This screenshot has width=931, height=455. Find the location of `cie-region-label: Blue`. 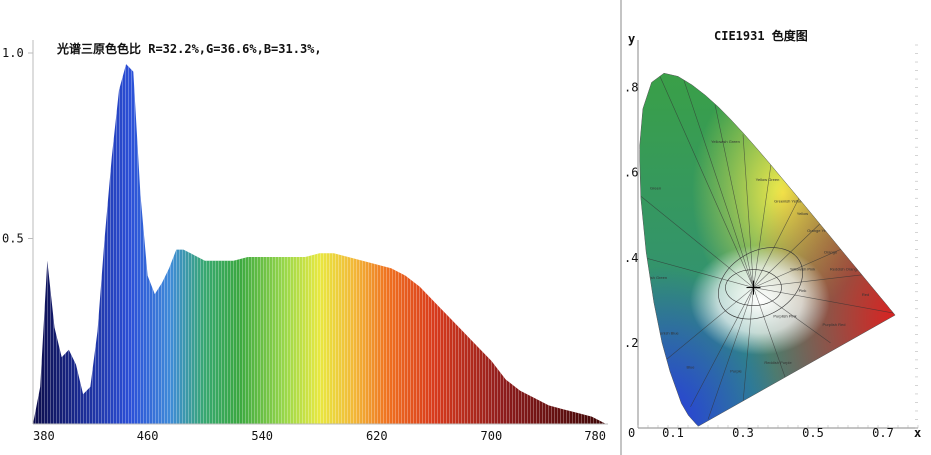

cie-region-label: Blue is located at coordinates (690, 366).